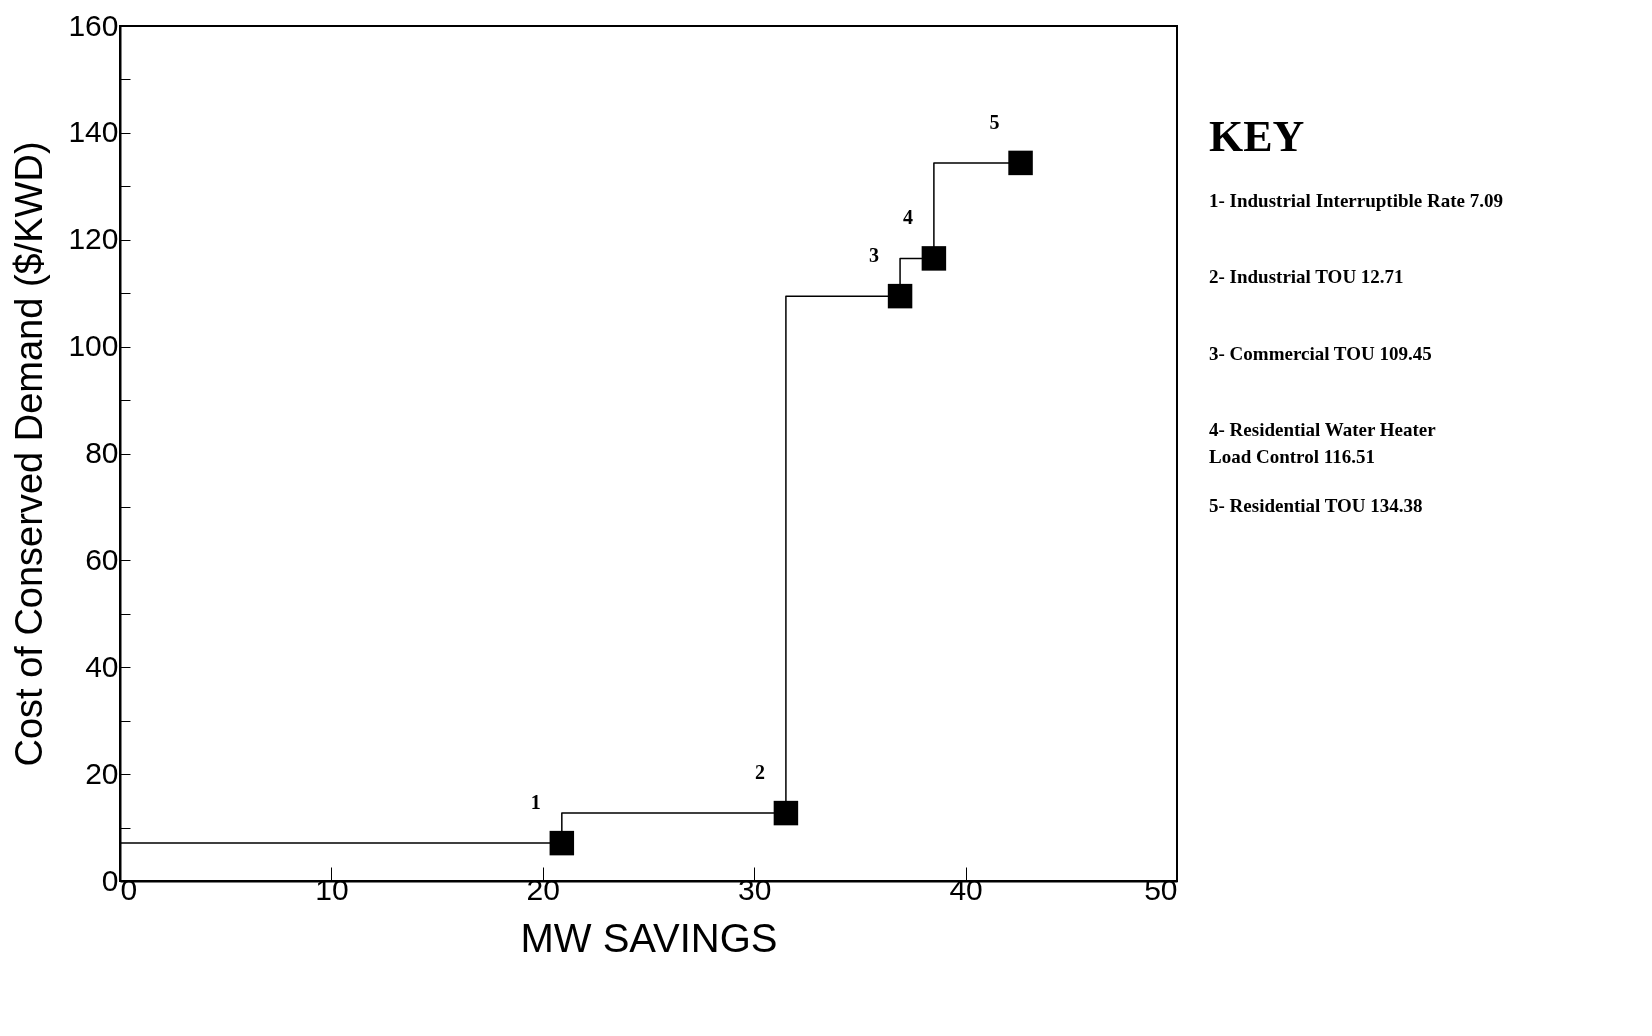  Describe the element at coordinates (649, 937) in the screenshot. I see `x-axis-title: MW SAVINGS` at that location.